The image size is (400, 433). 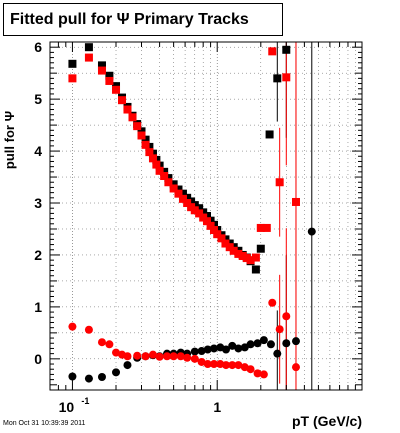 What do you see at coordinates (38, 203) in the screenshot?
I see `y-tick-label: 3` at bounding box center [38, 203].